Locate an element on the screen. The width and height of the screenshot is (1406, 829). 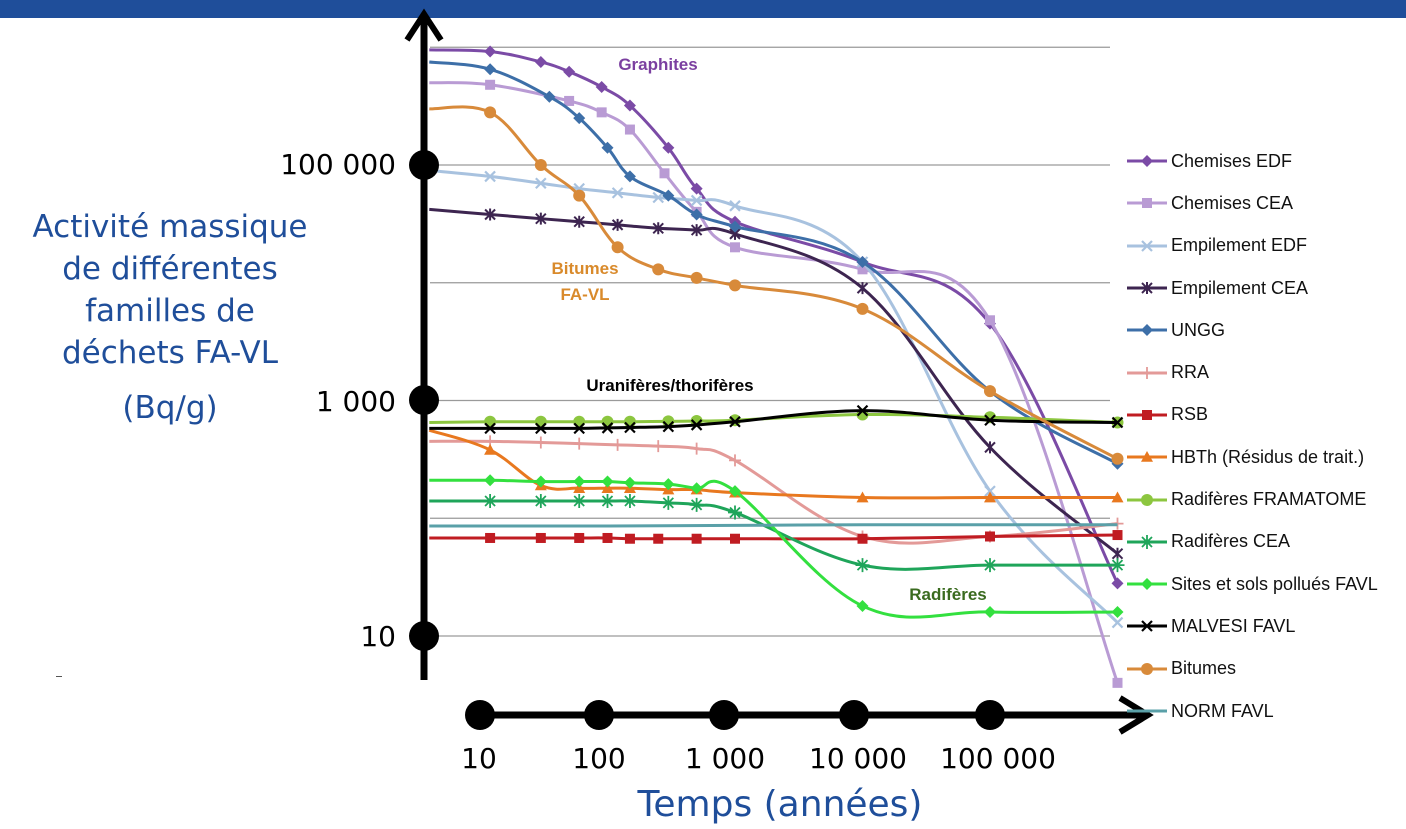
legend-label: Chemises EDF is located at coordinates (1232, 160).